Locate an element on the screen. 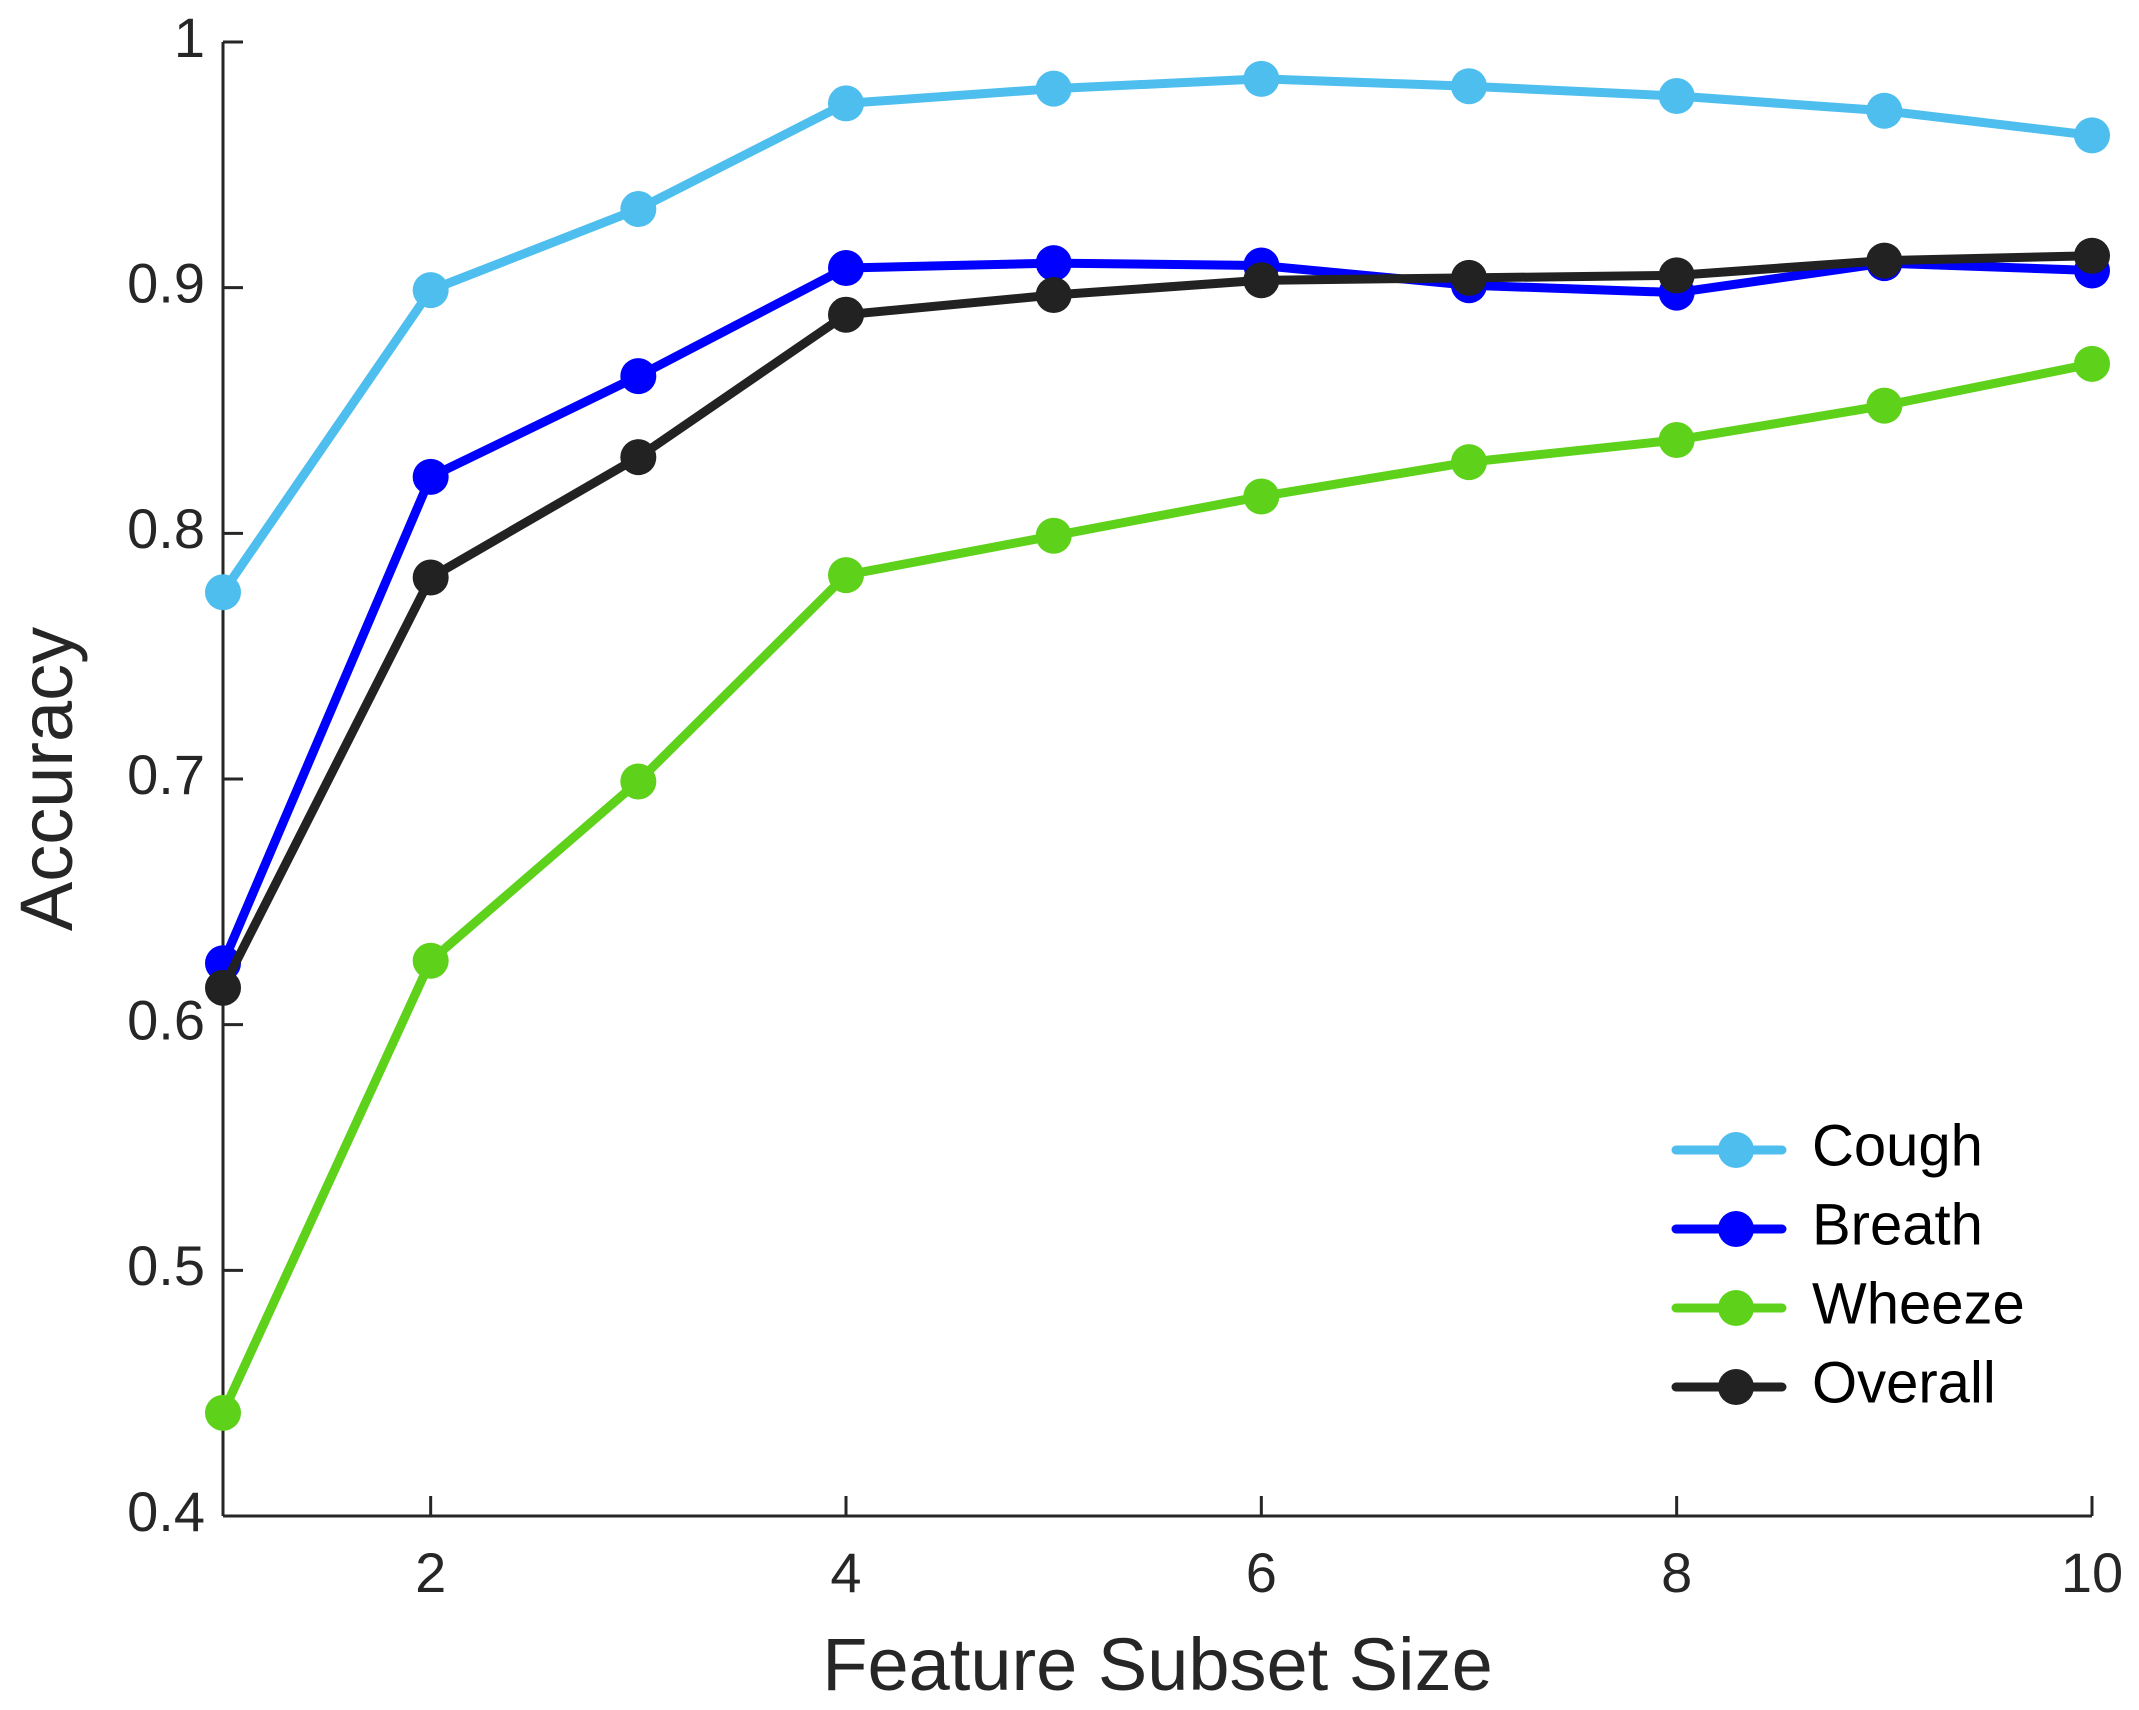  x-tick-label: 8 is located at coordinates (1676, 1572).